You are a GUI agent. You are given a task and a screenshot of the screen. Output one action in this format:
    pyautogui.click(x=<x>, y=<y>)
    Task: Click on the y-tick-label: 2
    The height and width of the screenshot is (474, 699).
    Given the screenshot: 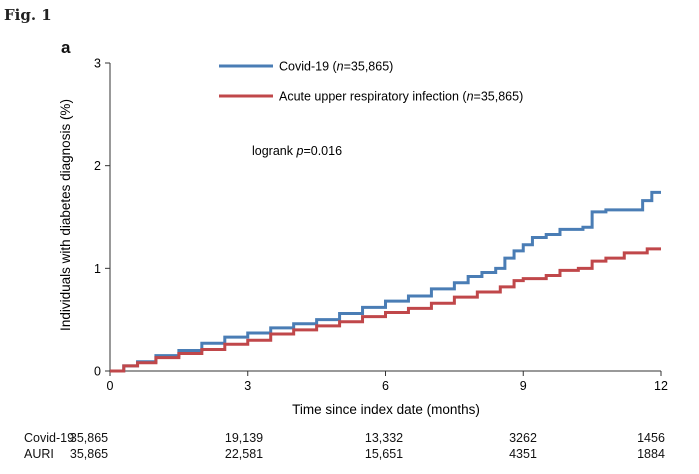 What is the action you would take?
    pyautogui.click(x=97, y=166)
    